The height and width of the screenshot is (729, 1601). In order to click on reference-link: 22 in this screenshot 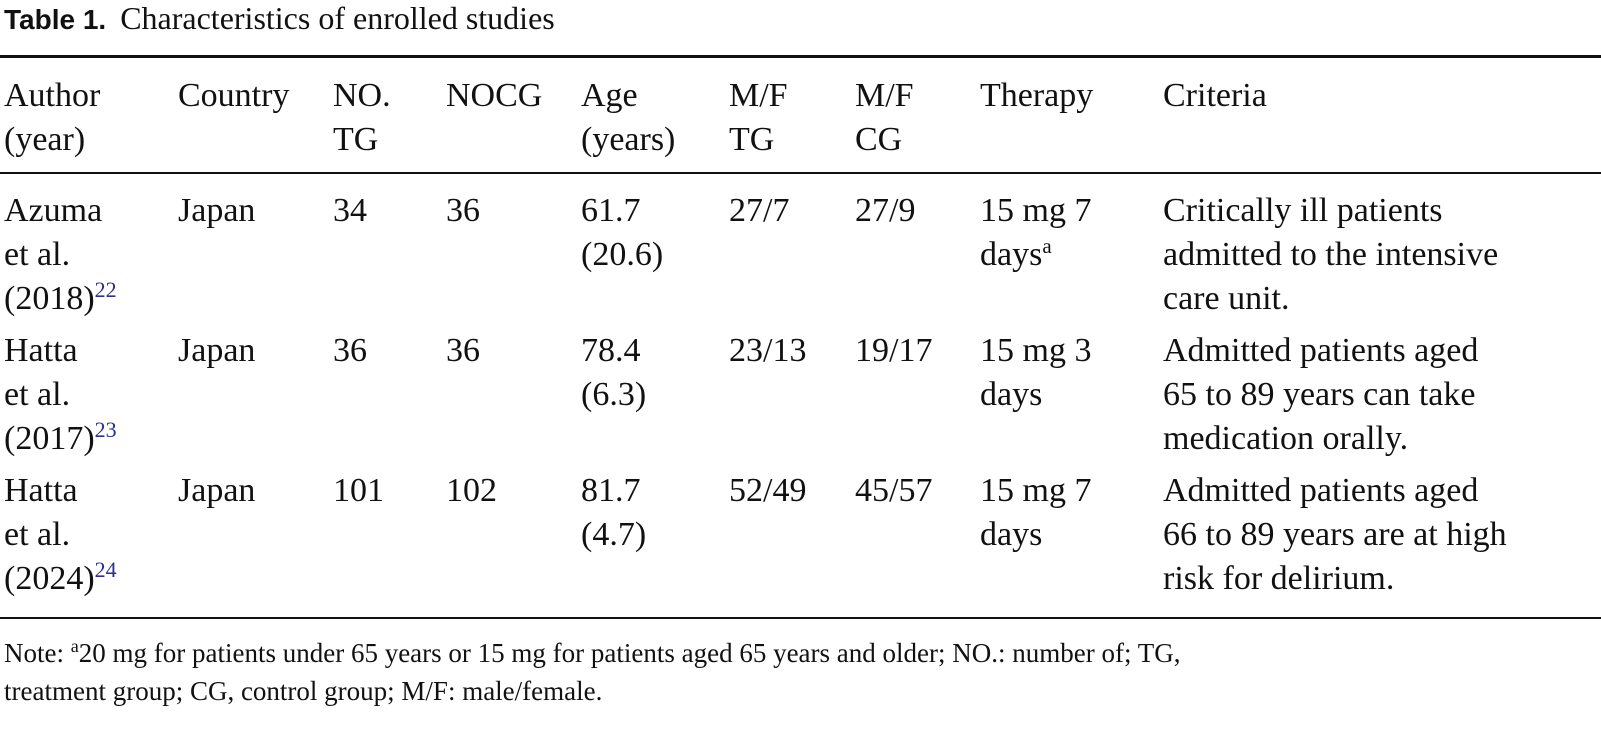, I will do `click(105, 289)`.